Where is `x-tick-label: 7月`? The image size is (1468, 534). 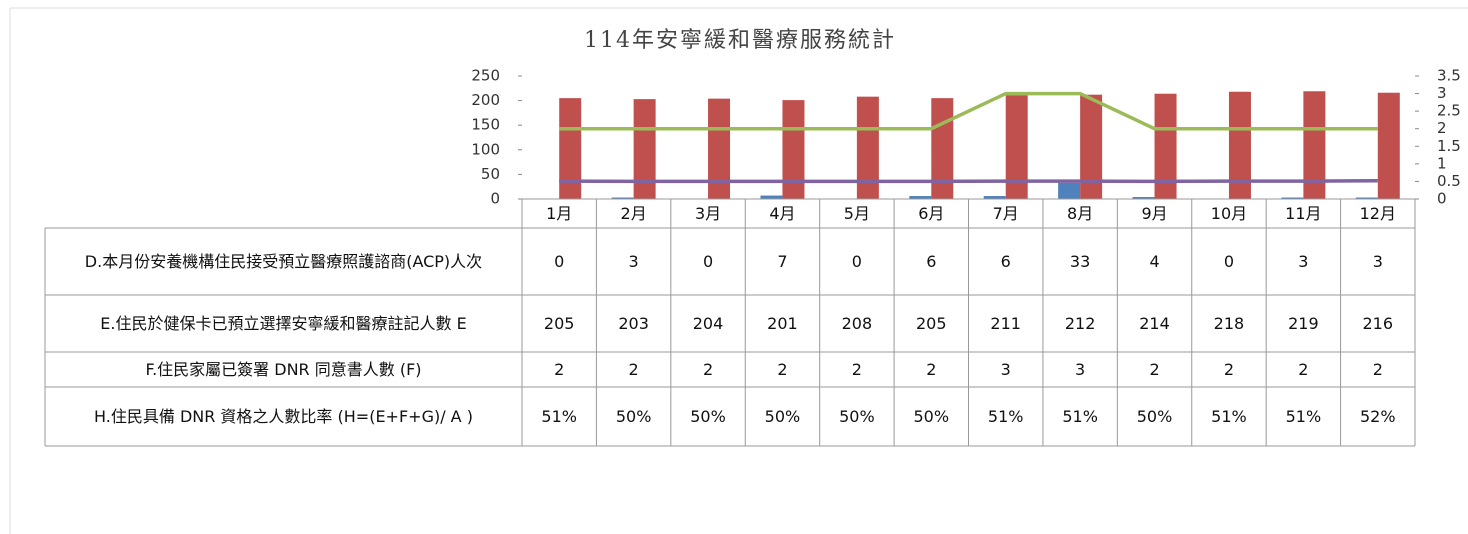
x-tick-label: 7月 is located at coordinates (1005, 213).